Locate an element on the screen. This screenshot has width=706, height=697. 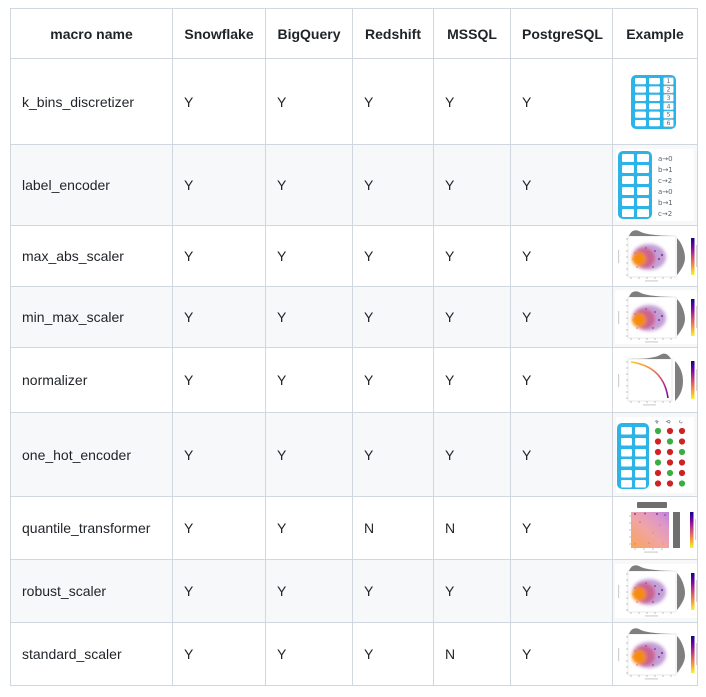
cell-macro-name: standard_scaler is located at coordinates (91, 654).